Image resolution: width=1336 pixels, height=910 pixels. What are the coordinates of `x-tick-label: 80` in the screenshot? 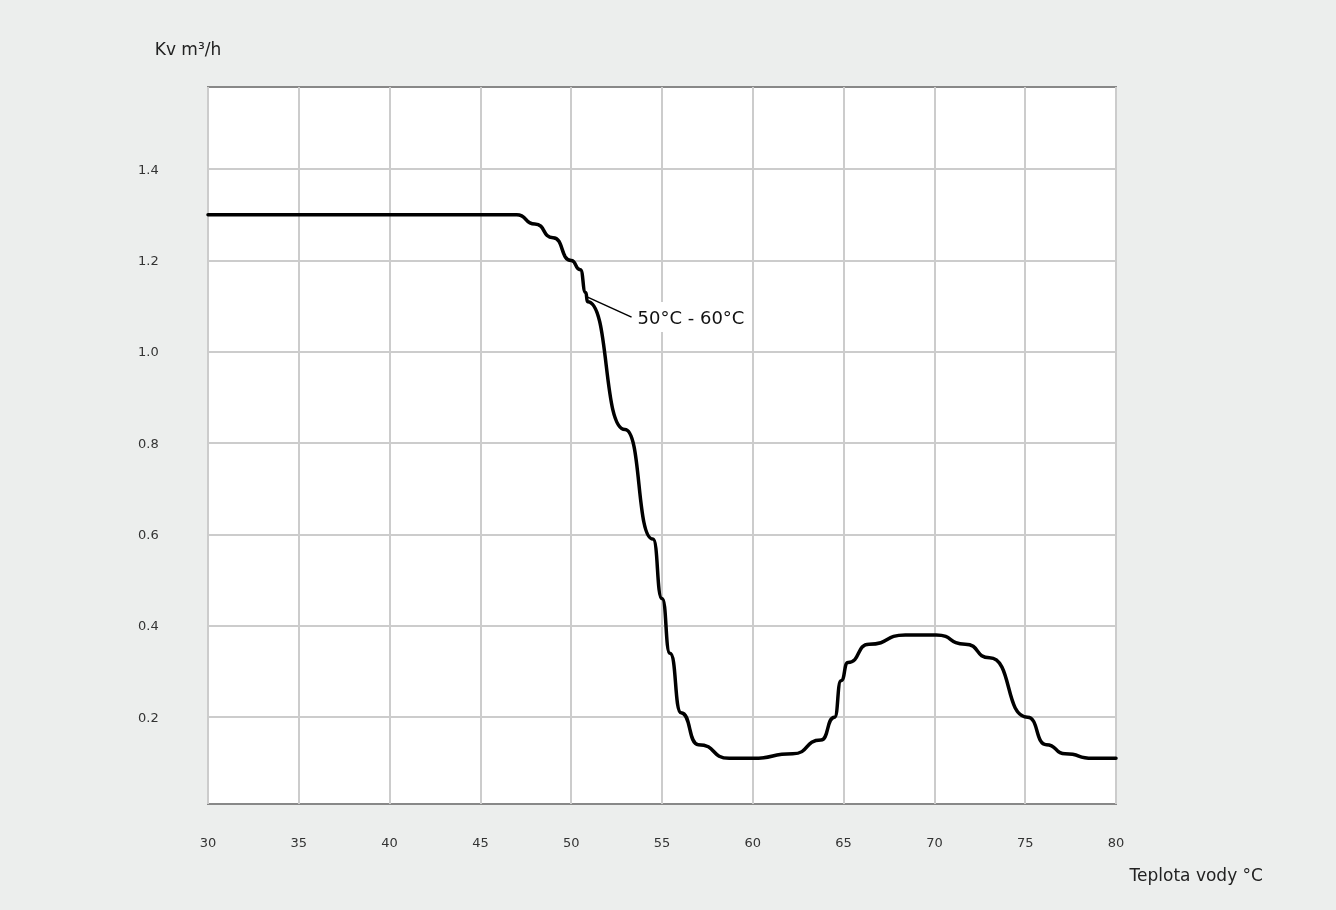 It's located at (1116, 842).